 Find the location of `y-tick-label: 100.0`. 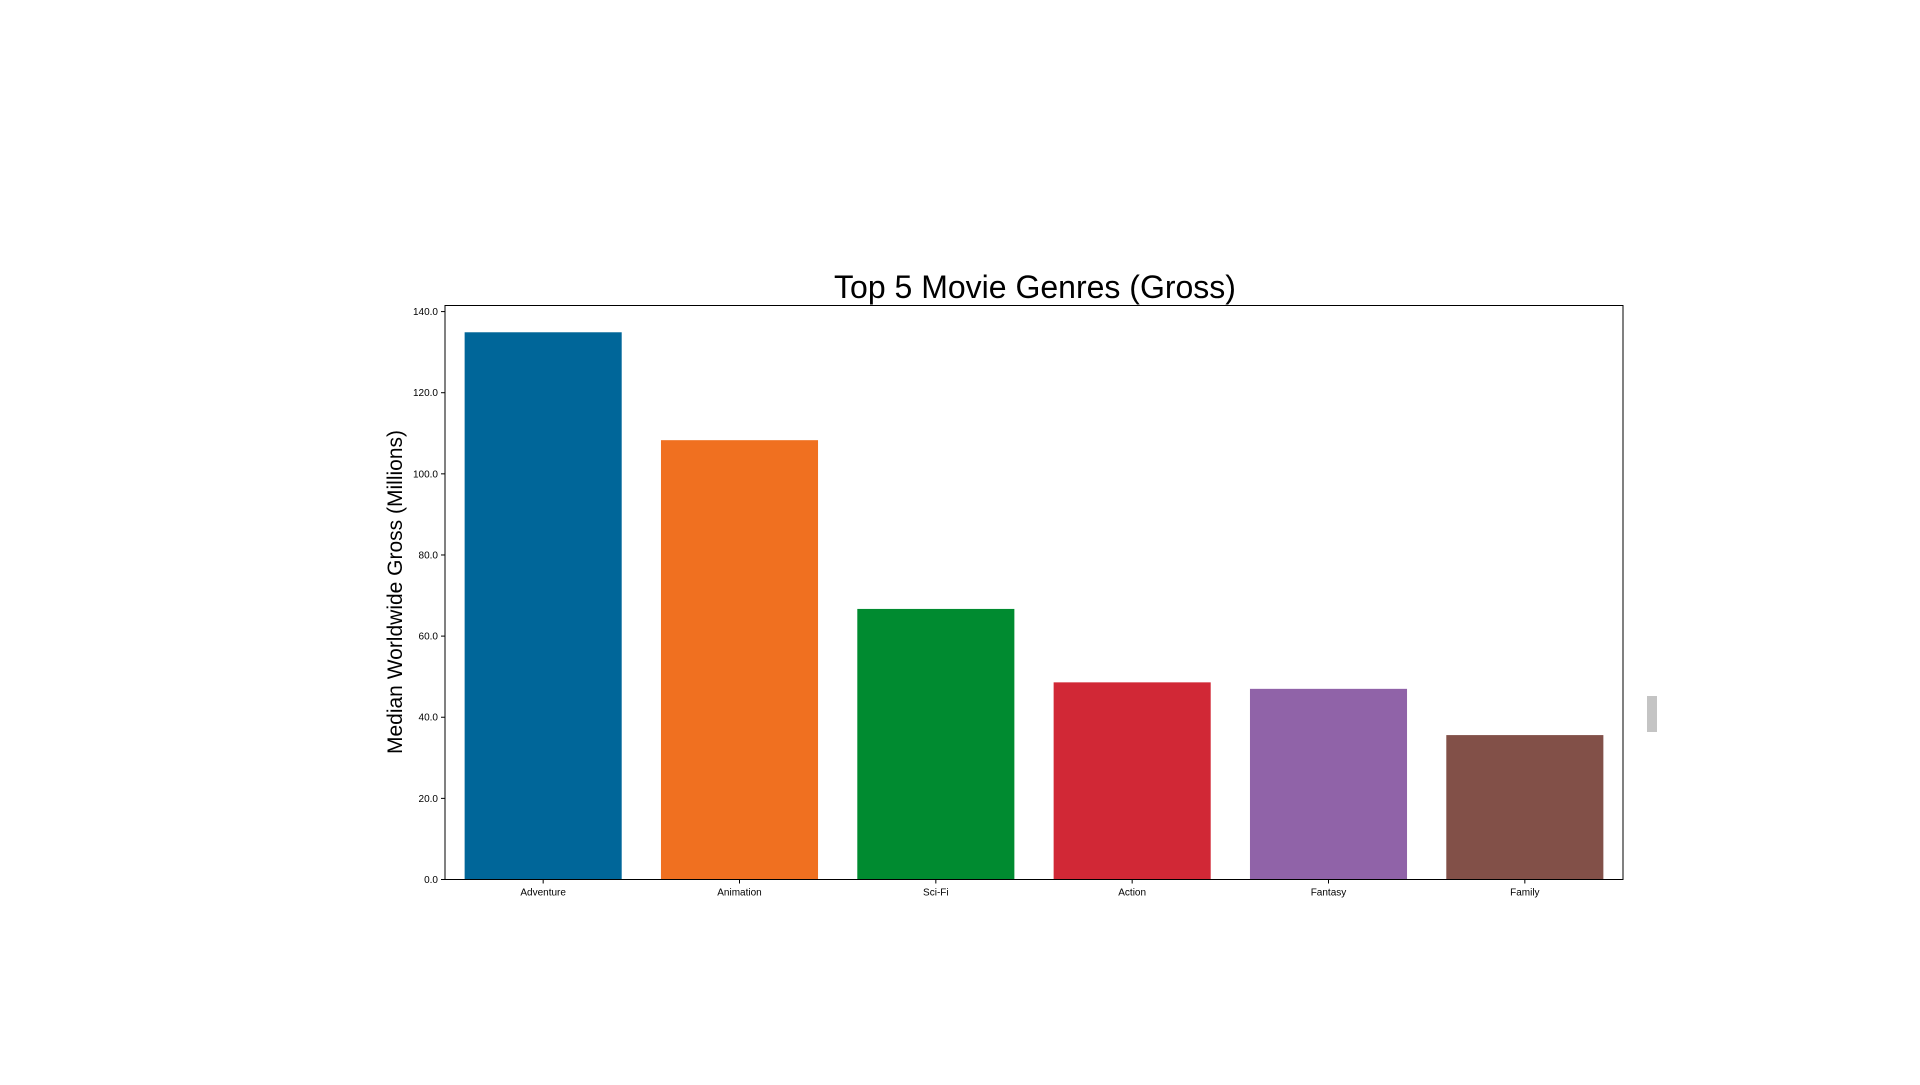

y-tick-label: 100.0 is located at coordinates (425, 474).